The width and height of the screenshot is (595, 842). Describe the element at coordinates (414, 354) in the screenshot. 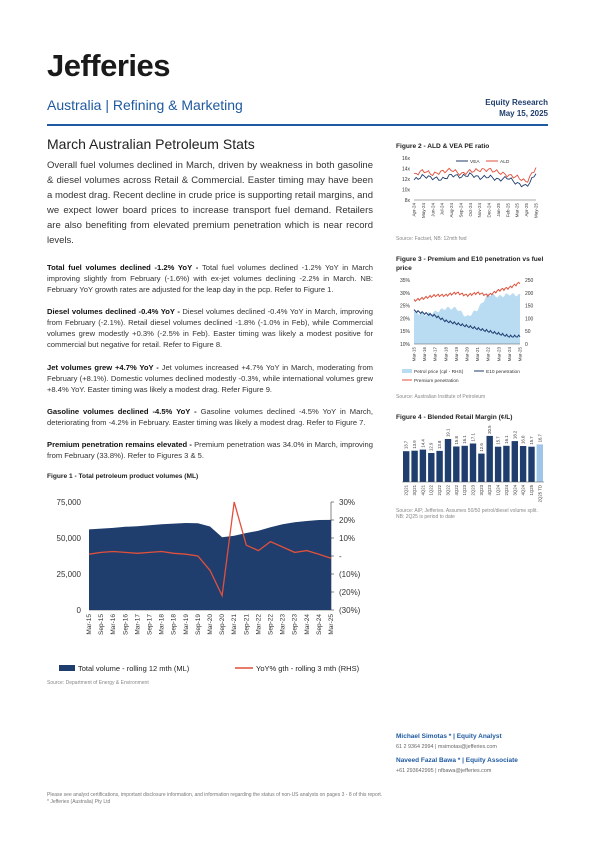

I see `fig3-x-tick: Mar-15` at that location.